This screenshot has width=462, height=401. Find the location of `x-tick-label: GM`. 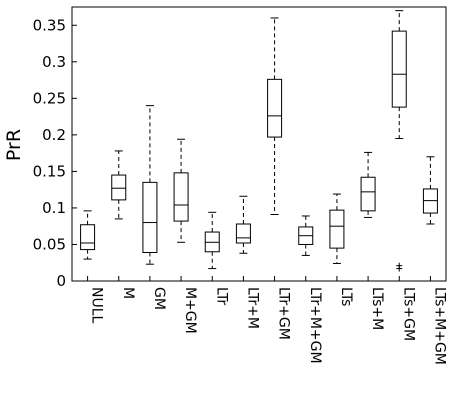

x-tick-label: GM is located at coordinates (159, 298).